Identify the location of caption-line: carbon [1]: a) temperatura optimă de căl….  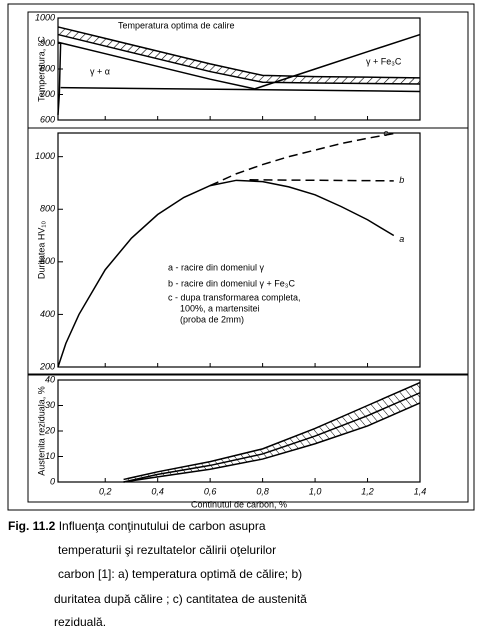
(180, 574).